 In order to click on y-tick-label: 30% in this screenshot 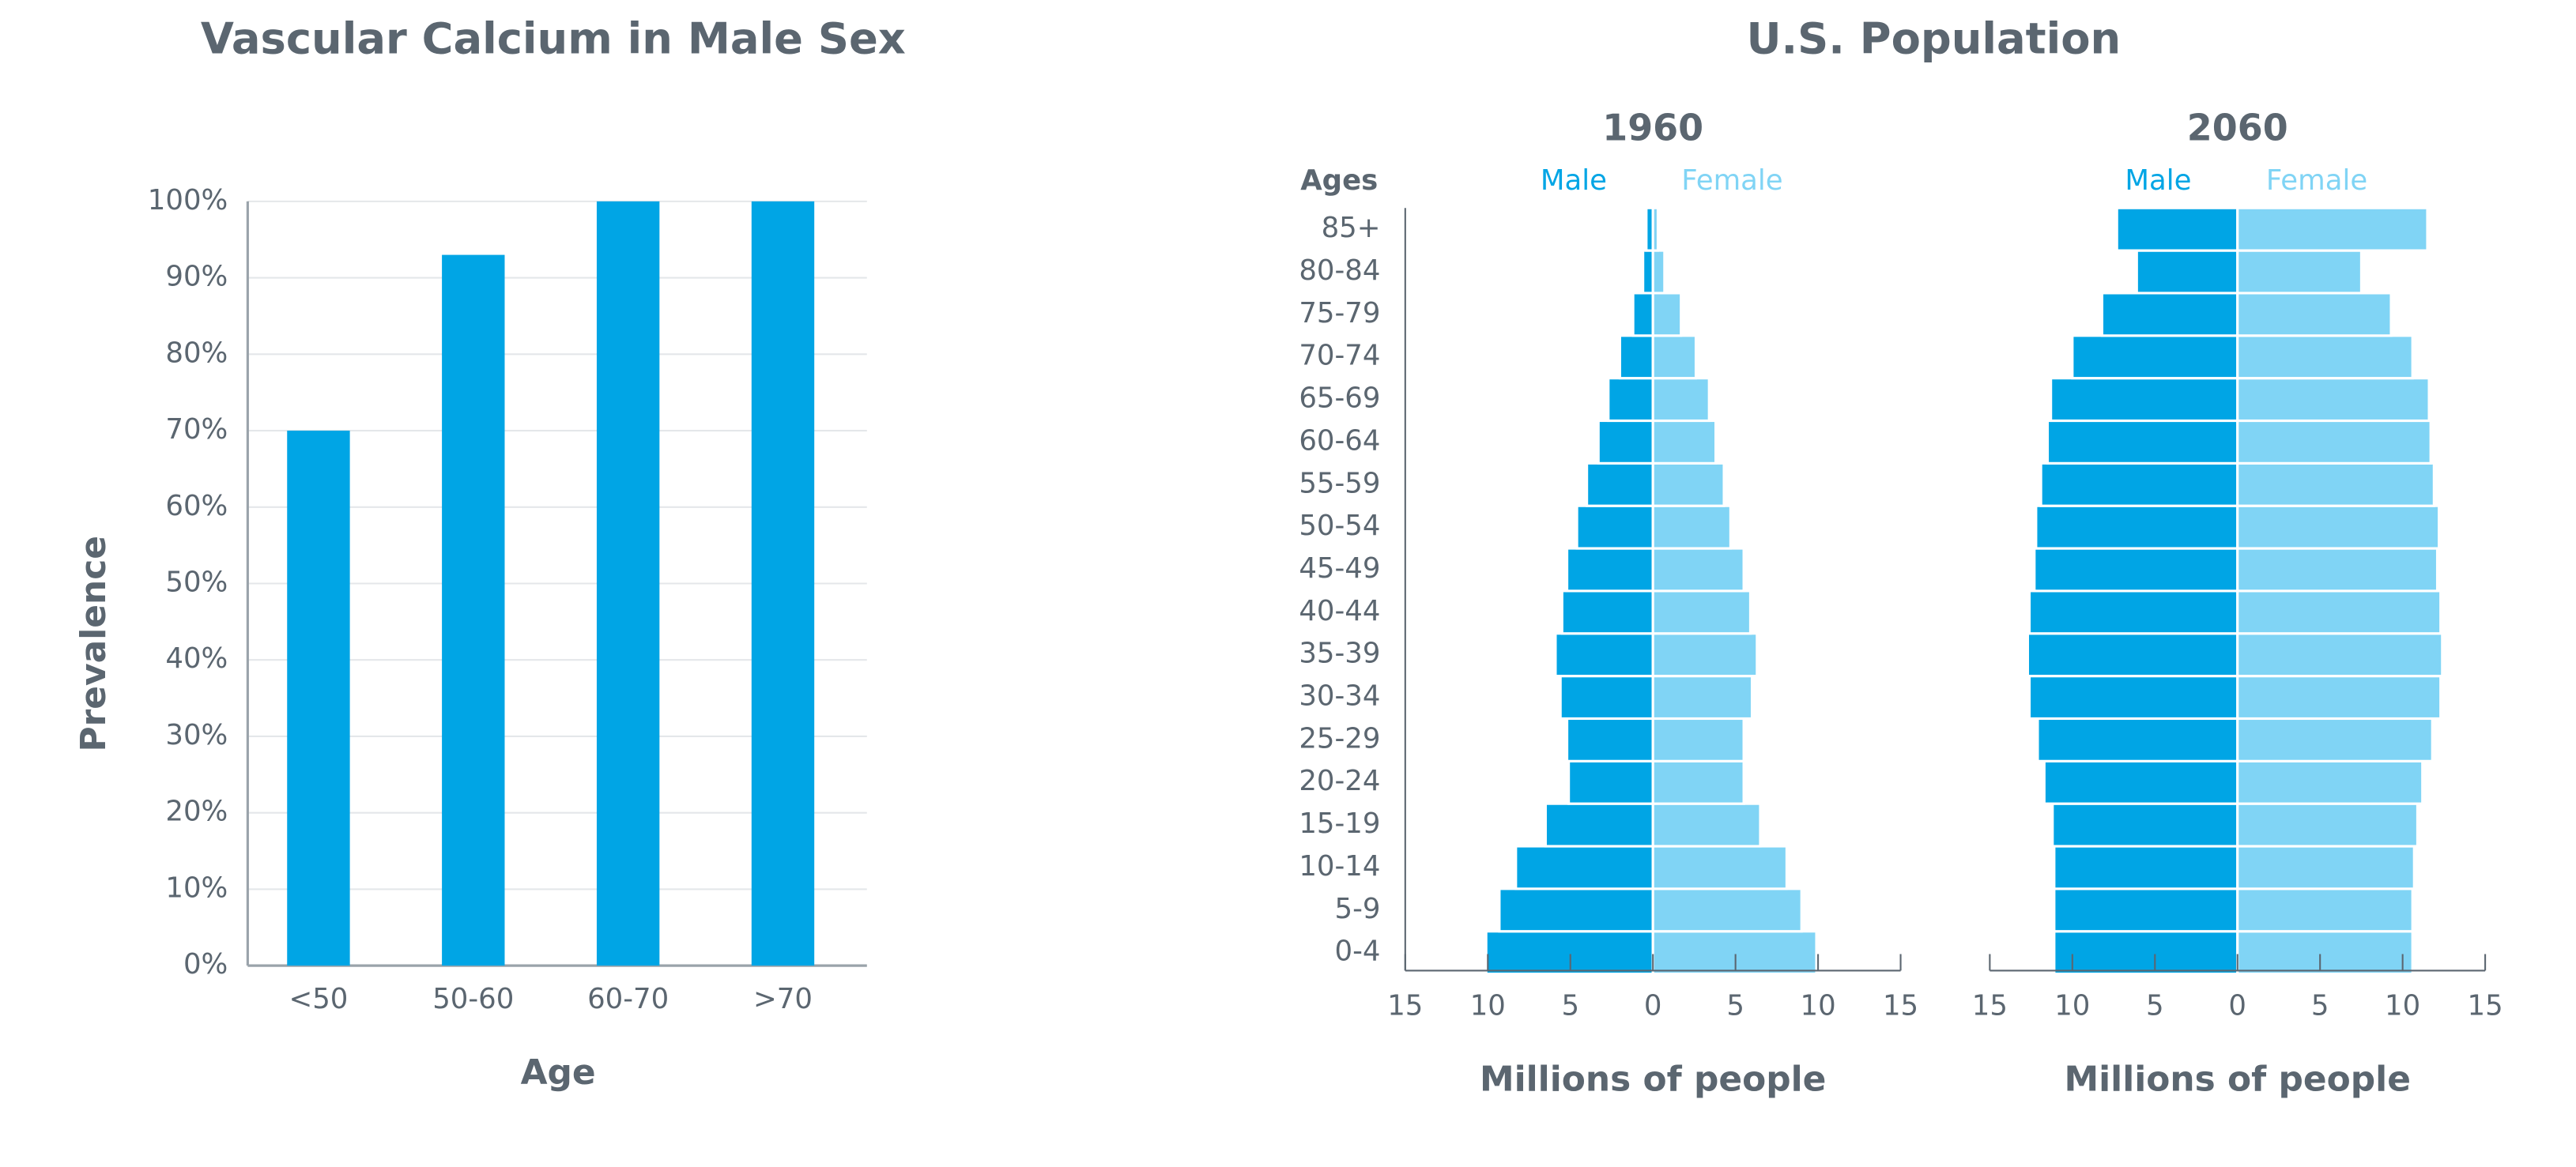, I will do `click(196, 735)`.